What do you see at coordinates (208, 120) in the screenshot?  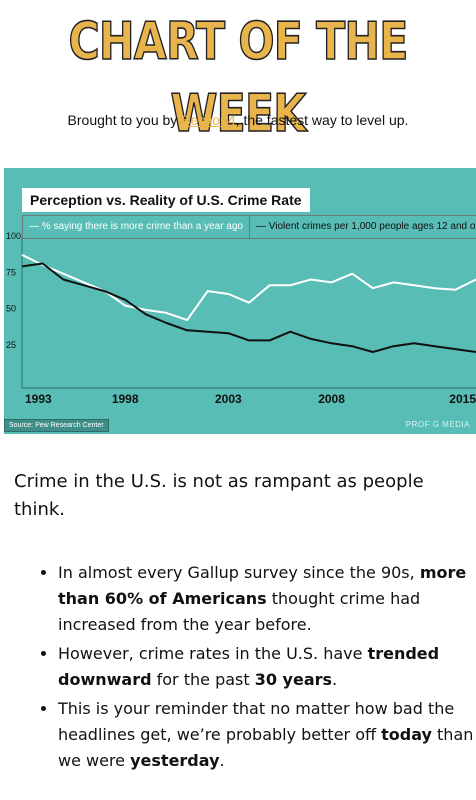 I see `section4-link: Section4` at bounding box center [208, 120].